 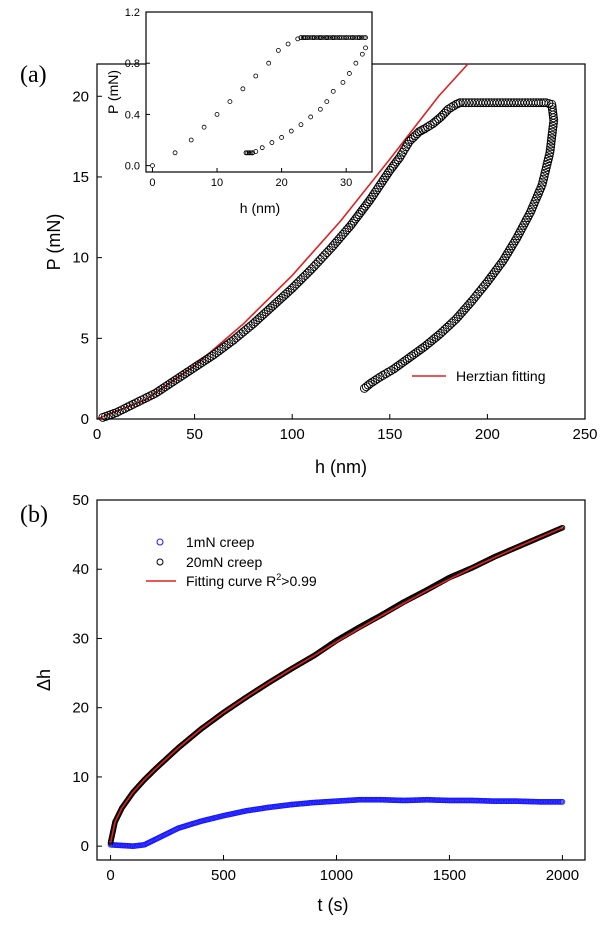 What do you see at coordinates (85, 338) in the screenshot?
I see `panel-a-y-tick-label: 5` at bounding box center [85, 338].